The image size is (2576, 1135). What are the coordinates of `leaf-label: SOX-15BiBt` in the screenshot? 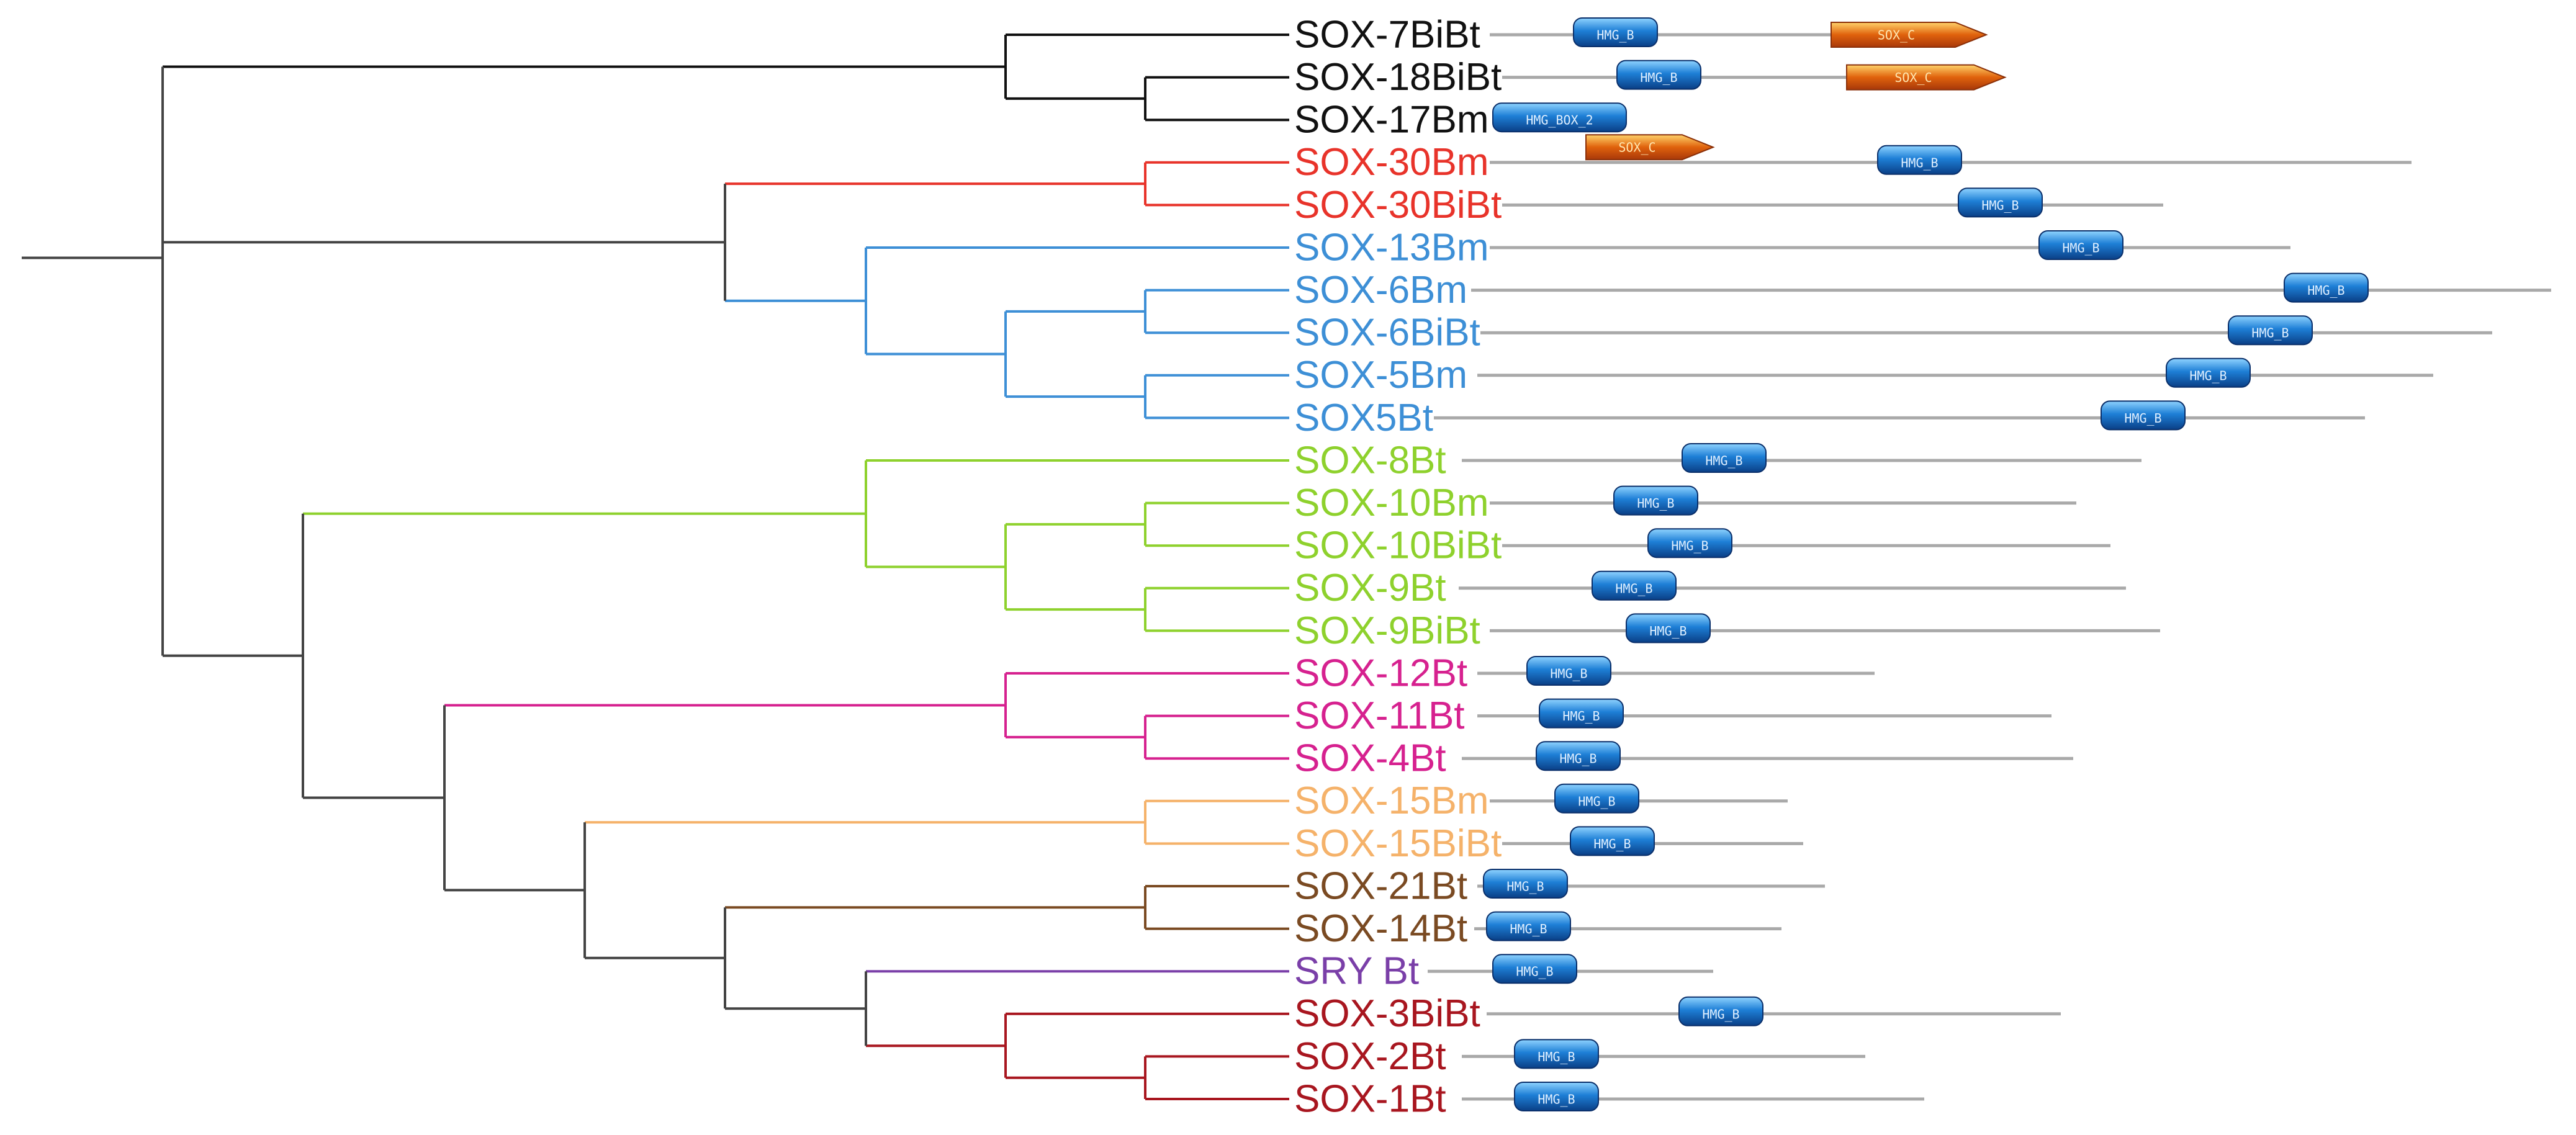 It's located at (1398, 844).